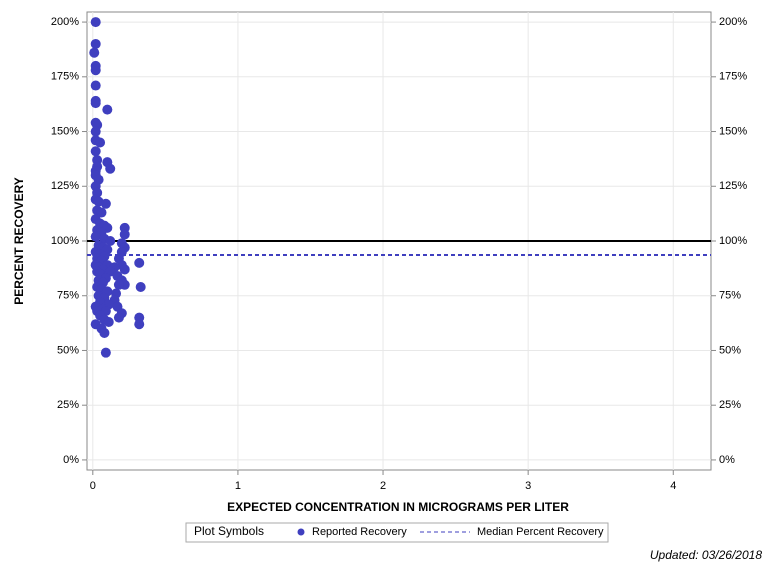 The height and width of the screenshot is (581, 768). What do you see at coordinates (540, 532) in the screenshot?
I see `legend-label: Median Percent Recovery` at bounding box center [540, 532].